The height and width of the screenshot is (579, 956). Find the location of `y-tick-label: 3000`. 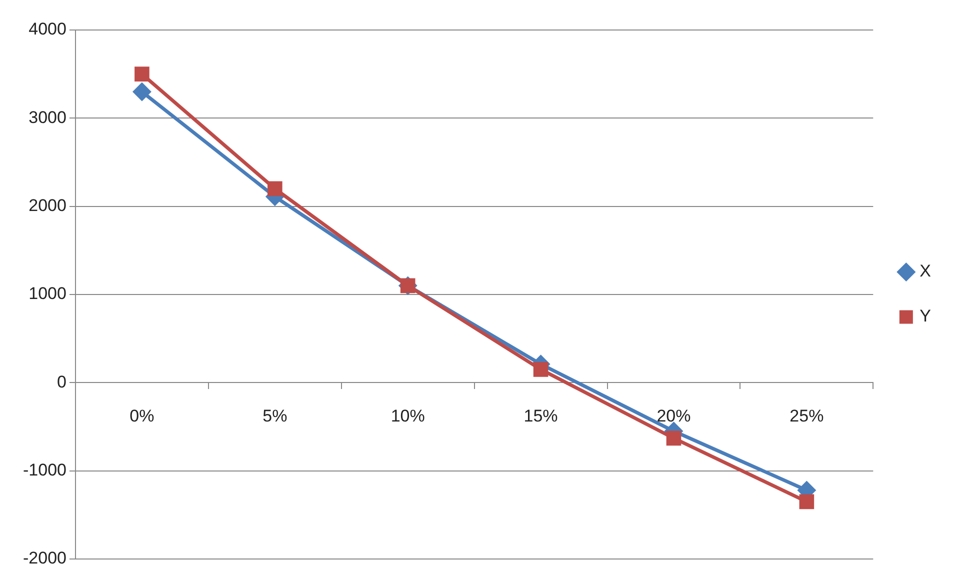

y-tick-label: 3000 is located at coordinates (47, 117).